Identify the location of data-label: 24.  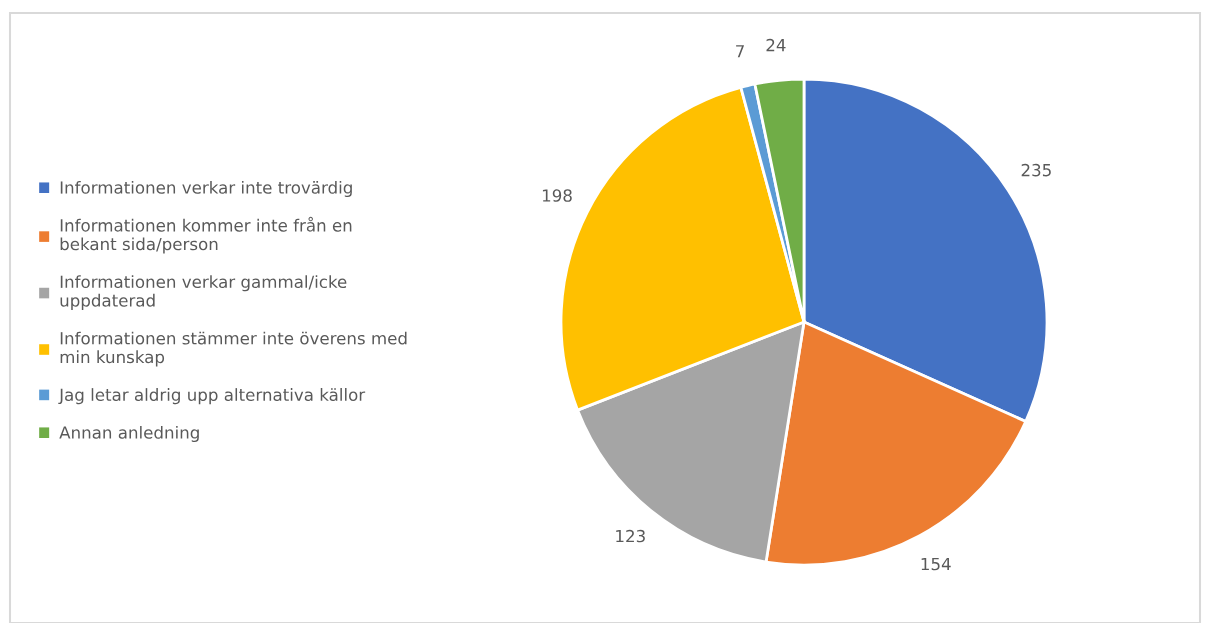
(776, 45).